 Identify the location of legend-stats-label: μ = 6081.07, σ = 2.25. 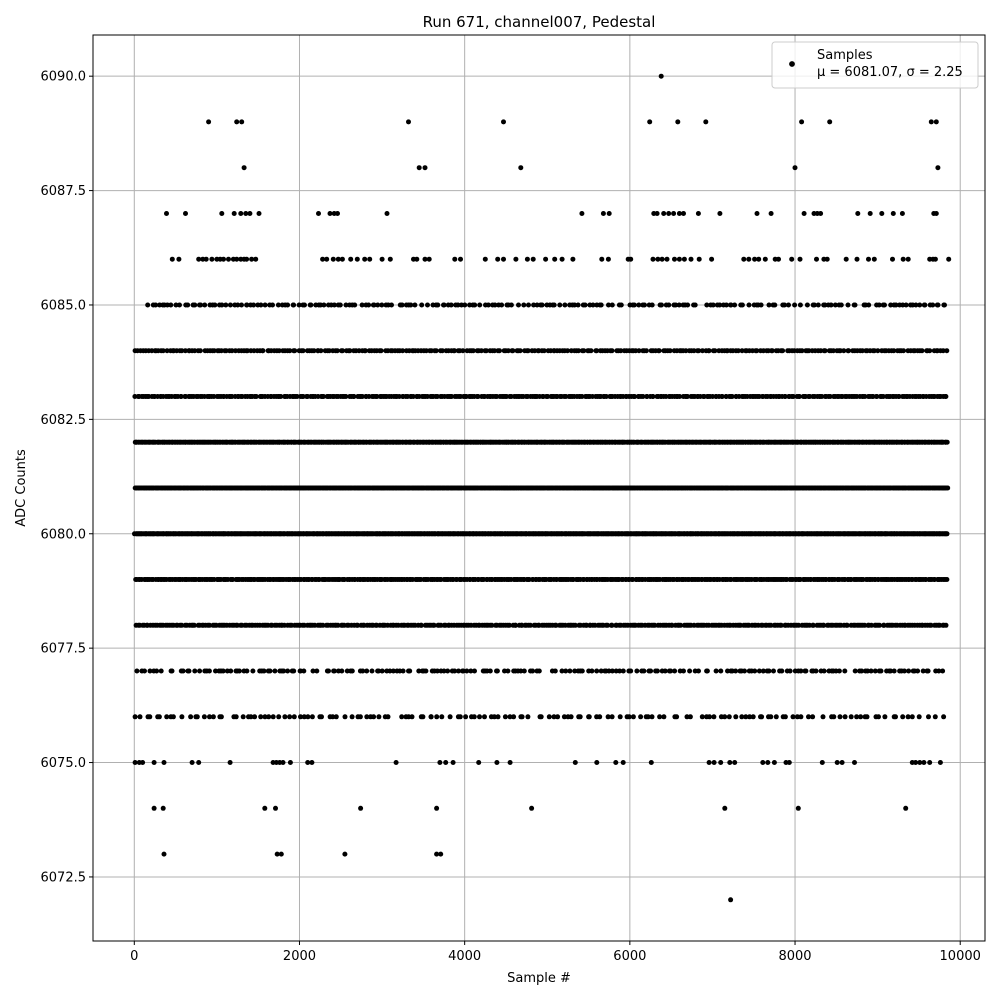
(890, 72).